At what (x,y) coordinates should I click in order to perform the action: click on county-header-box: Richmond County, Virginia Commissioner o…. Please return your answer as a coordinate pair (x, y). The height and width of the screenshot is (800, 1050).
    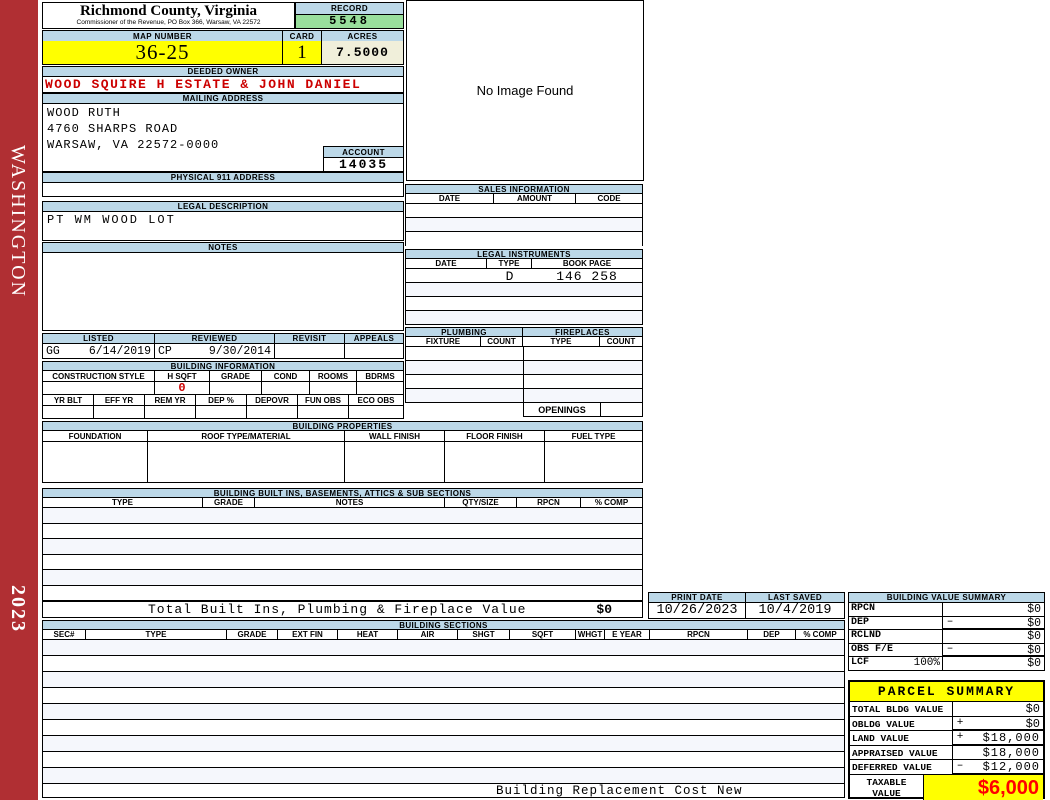
    Looking at the image, I should click on (168, 15).